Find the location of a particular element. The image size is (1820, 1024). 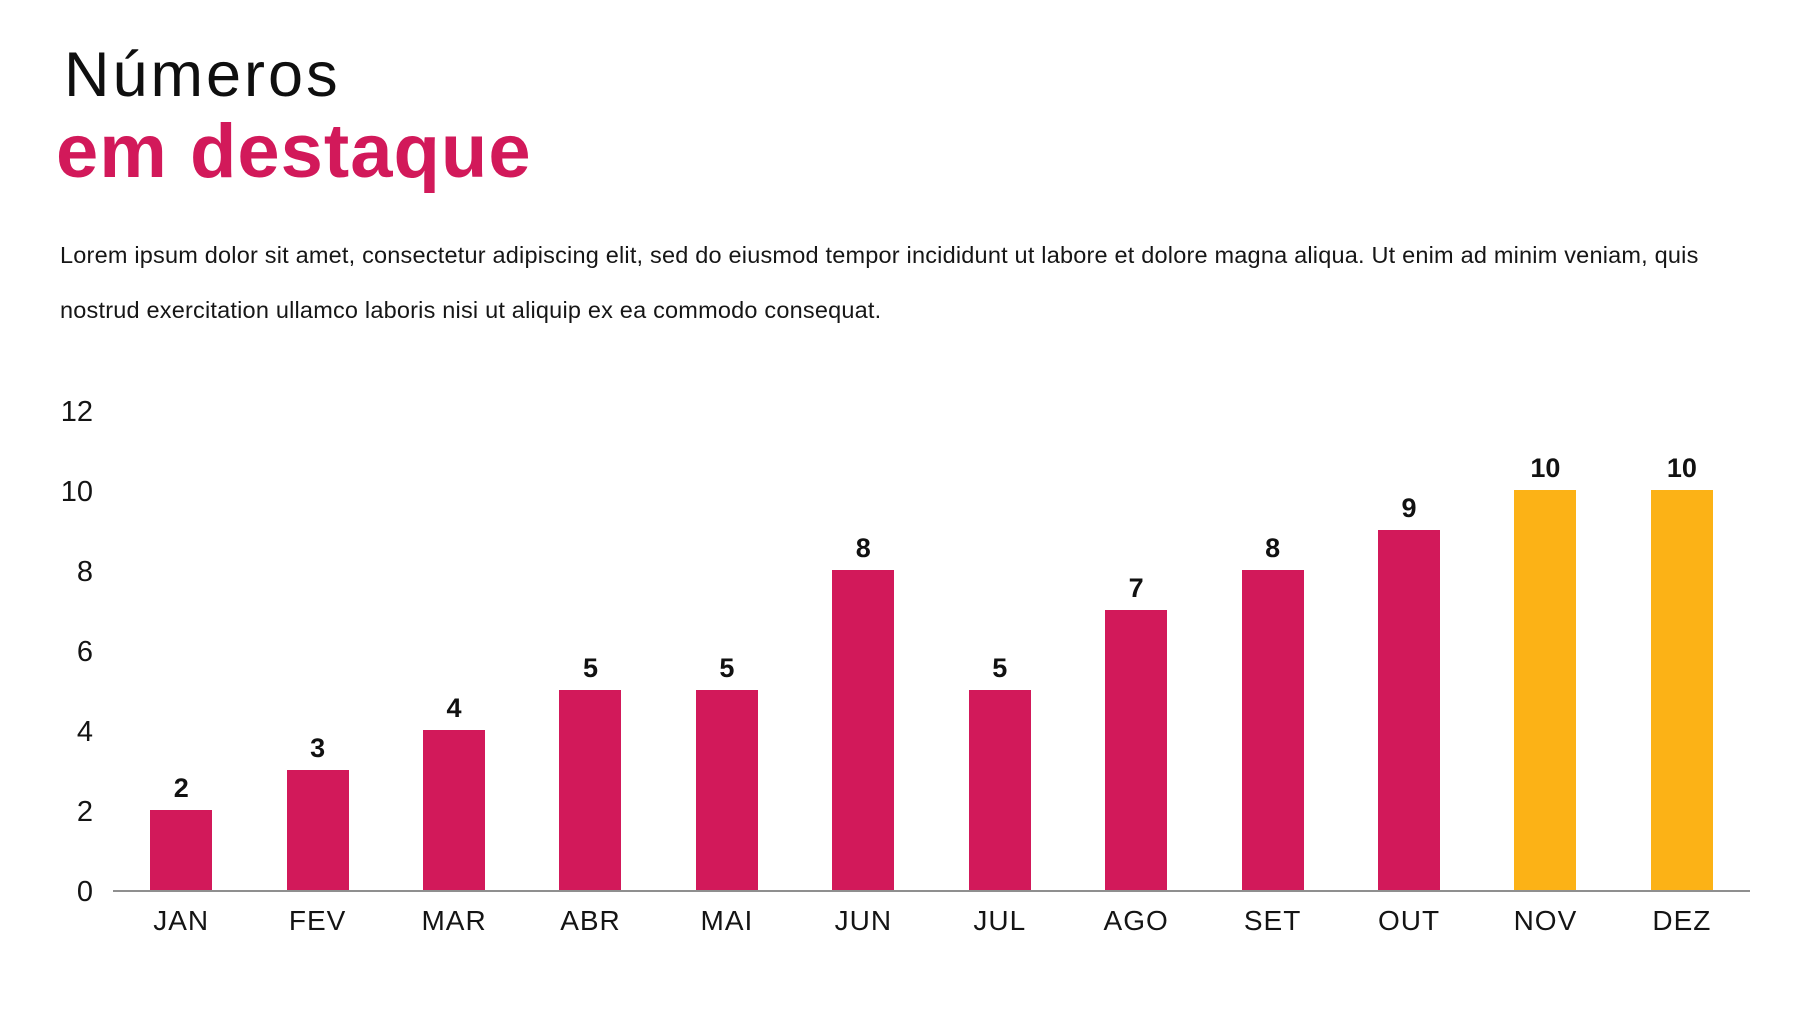

month-label-out: OUT is located at coordinates (1409, 920).